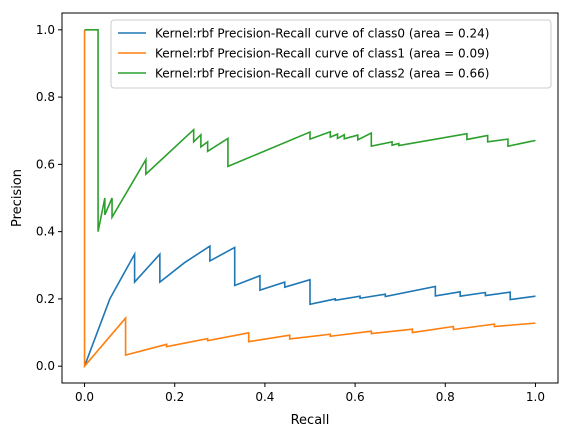 Image resolution: width=570 pixels, height=436 pixels. Describe the element at coordinates (310, 420) in the screenshot. I see `x-axis-label: Recall` at that location.